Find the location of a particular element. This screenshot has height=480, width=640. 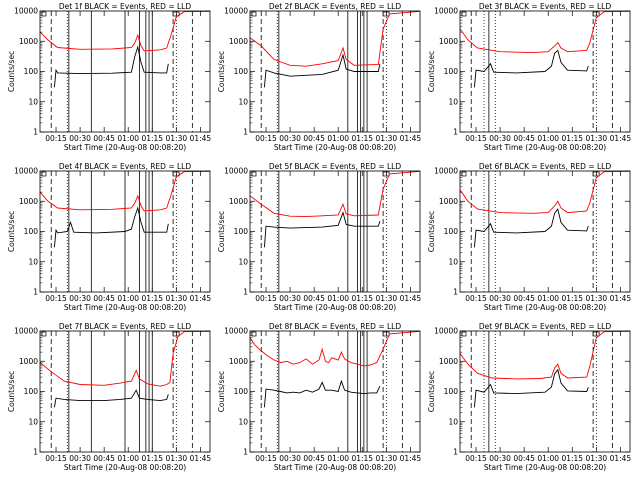

chart-title: Det 1f BLACK = Events, RED = LLD is located at coordinates (125, 6).